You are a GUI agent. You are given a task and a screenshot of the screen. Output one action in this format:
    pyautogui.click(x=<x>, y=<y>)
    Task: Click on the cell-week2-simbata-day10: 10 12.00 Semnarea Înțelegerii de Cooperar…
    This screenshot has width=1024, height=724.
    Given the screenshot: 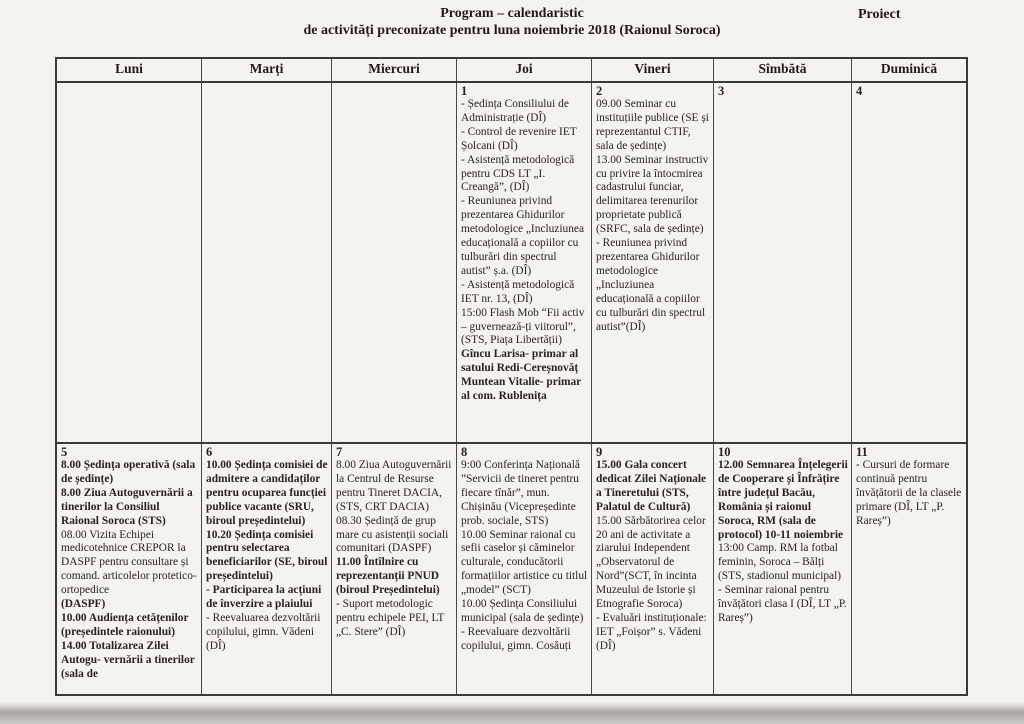 What is the action you would take?
    pyautogui.click(x=783, y=569)
    